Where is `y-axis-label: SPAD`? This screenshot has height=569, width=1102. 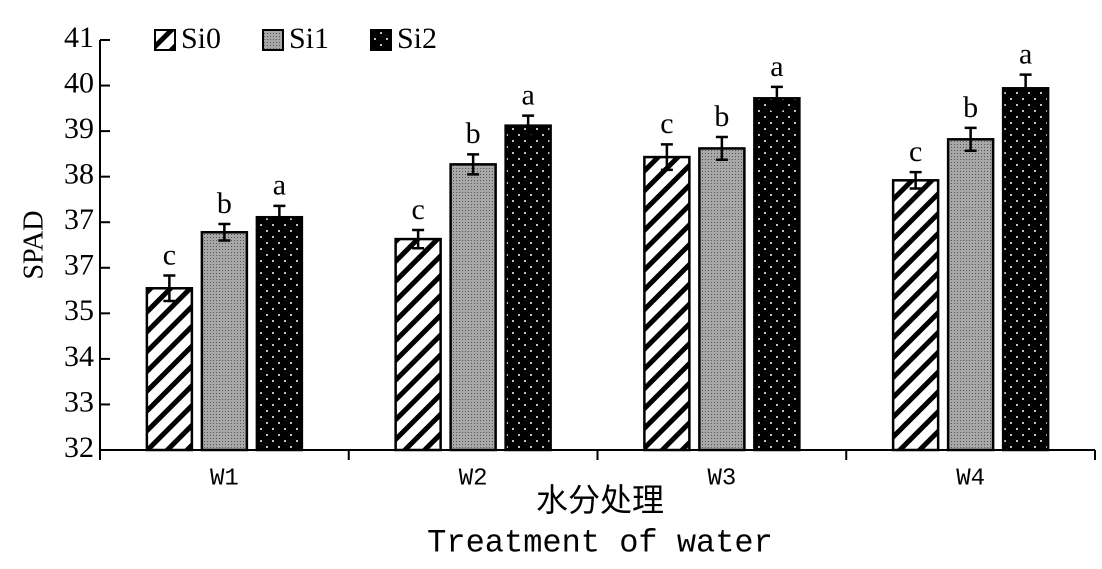 y-axis-label: SPAD is located at coordinates (33, 244).